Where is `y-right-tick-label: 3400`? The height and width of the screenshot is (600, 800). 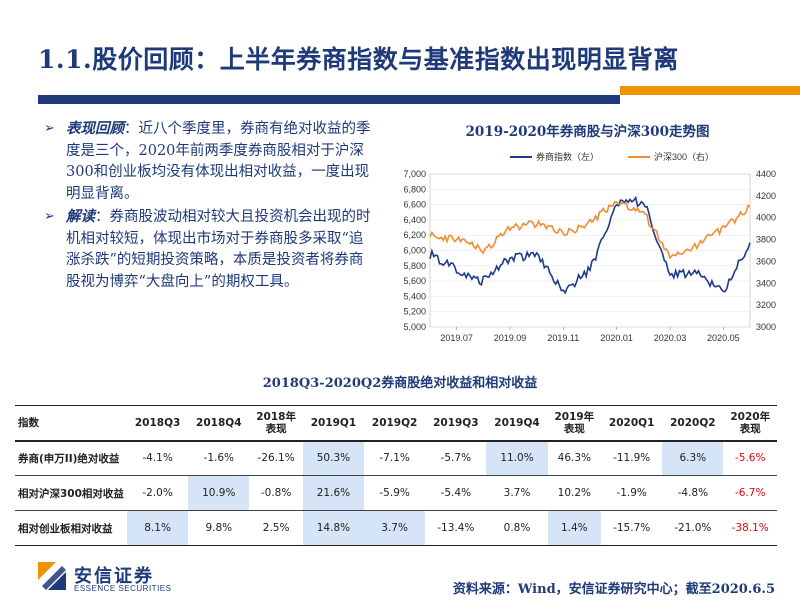 y-right-tick-label: 3400 is located at coordinates (766, 283).